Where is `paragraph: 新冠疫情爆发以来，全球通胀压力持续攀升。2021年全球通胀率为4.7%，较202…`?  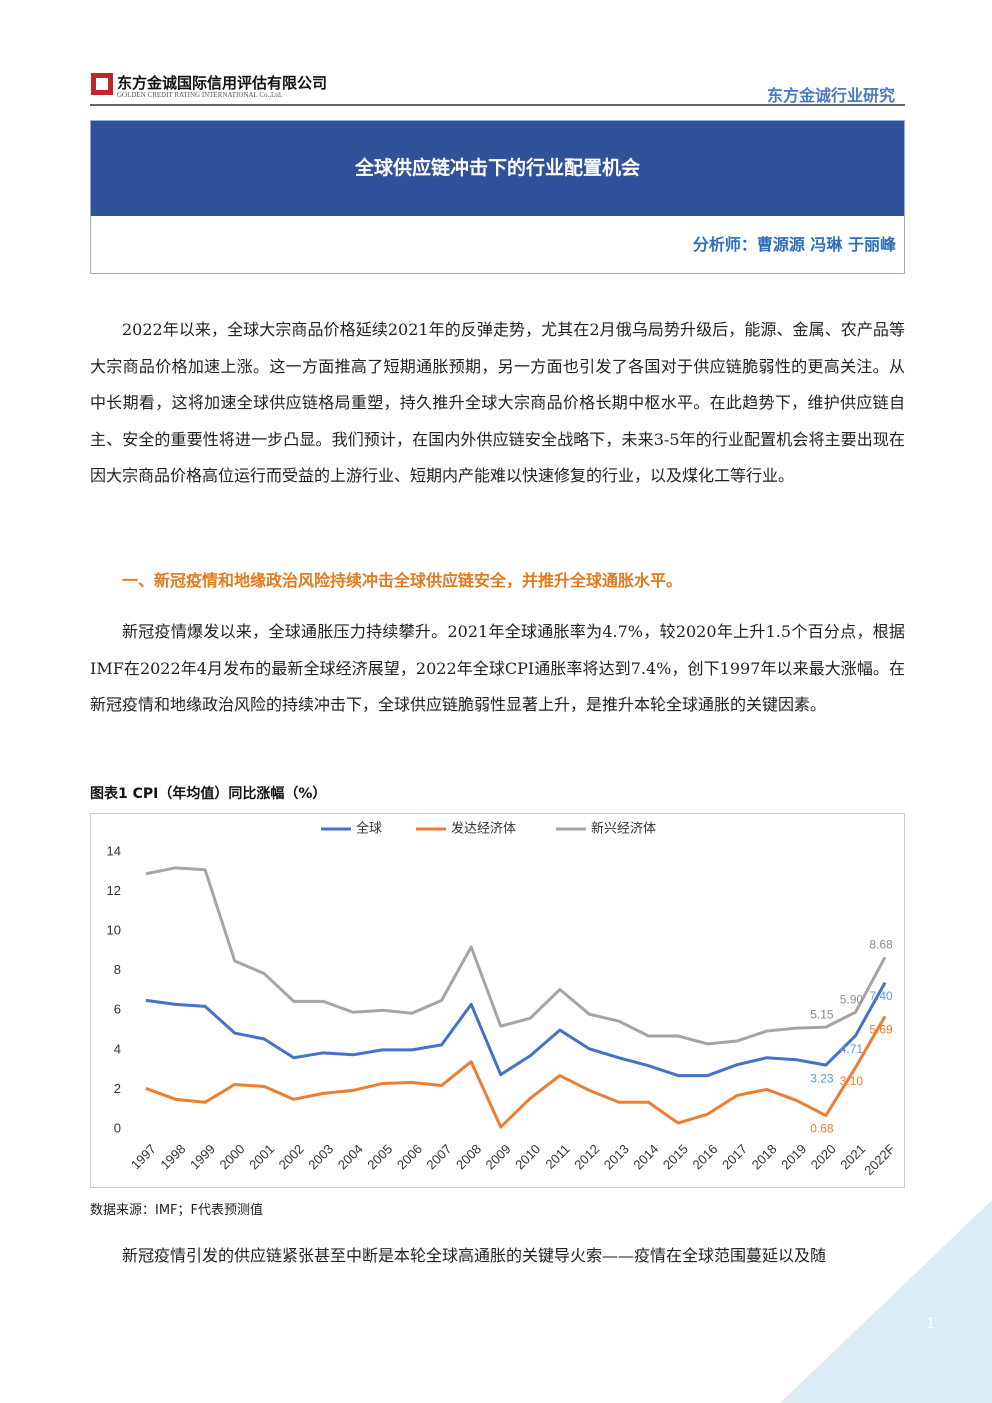 paragraph: 新冠疫情爆发以来，全球通胀压力持续攀升。2021年全球通胀率为4.7%，较202… is located at coordinates (497, 668).